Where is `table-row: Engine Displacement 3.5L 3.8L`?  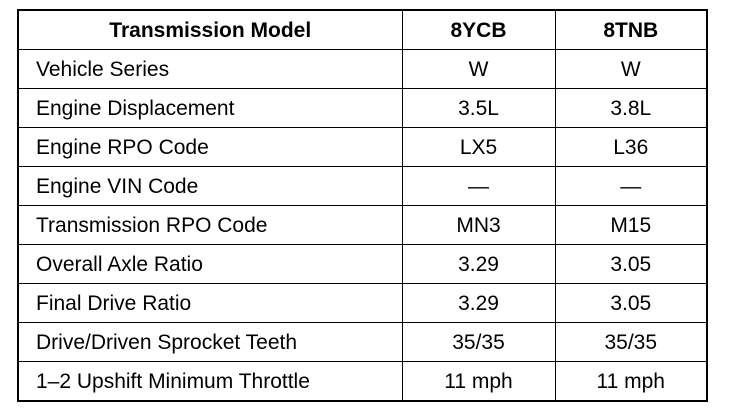 table-row: Engine Displacement 3.5L 3.8L is located at coordinates (362, 108).